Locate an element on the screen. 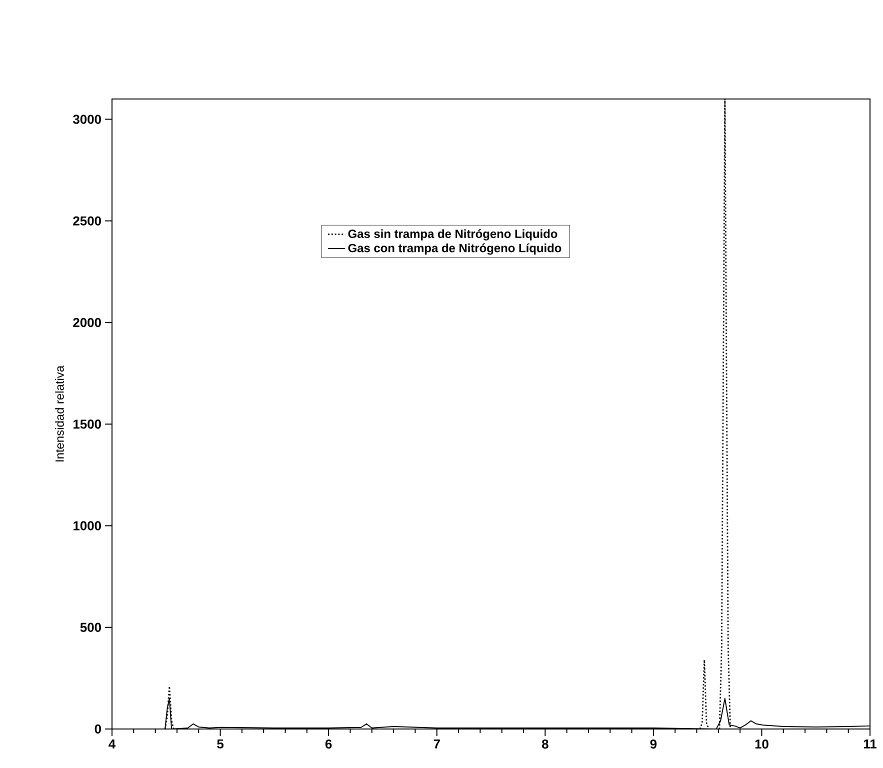  x-tick-label: 11 is located at coordinates (870, 743).